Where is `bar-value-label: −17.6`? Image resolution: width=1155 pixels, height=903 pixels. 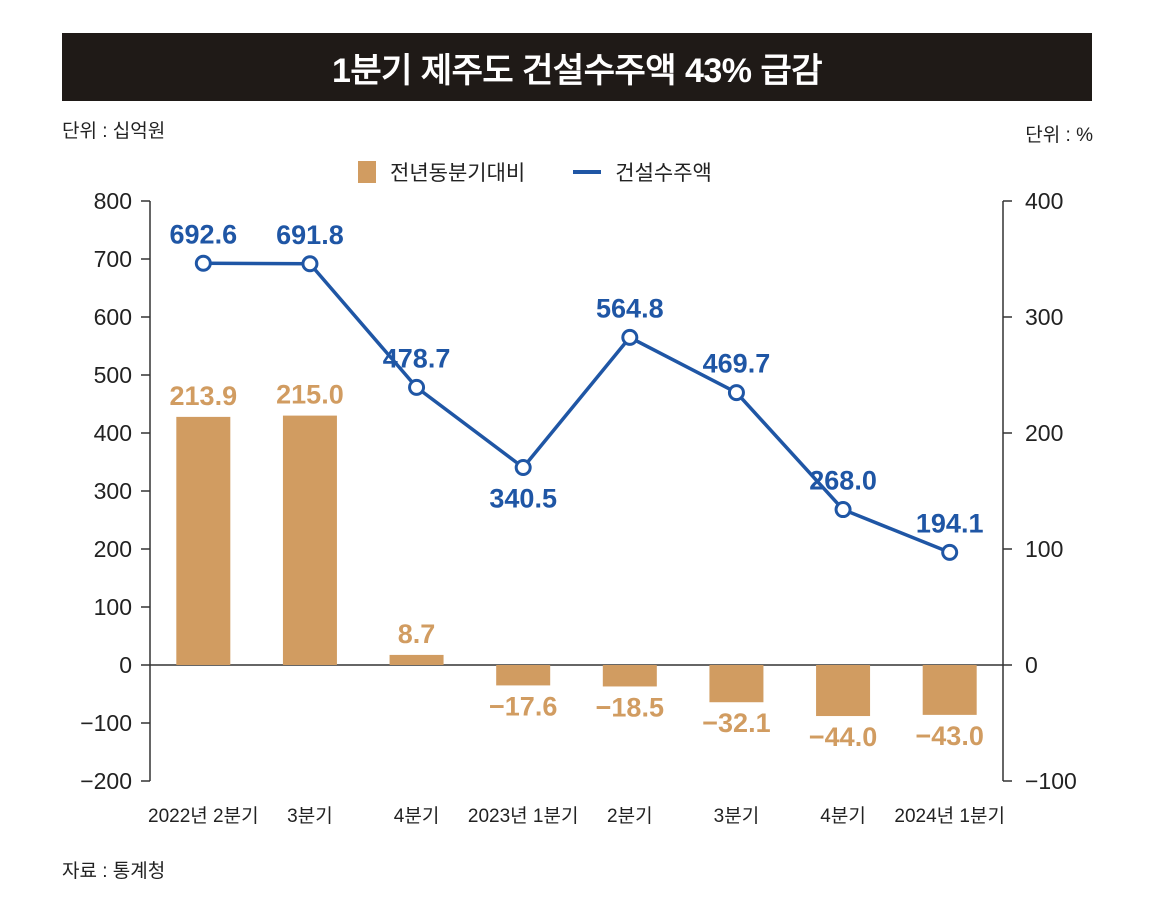 bar-value-label: −17.6 is located at coordinates (523, 706).